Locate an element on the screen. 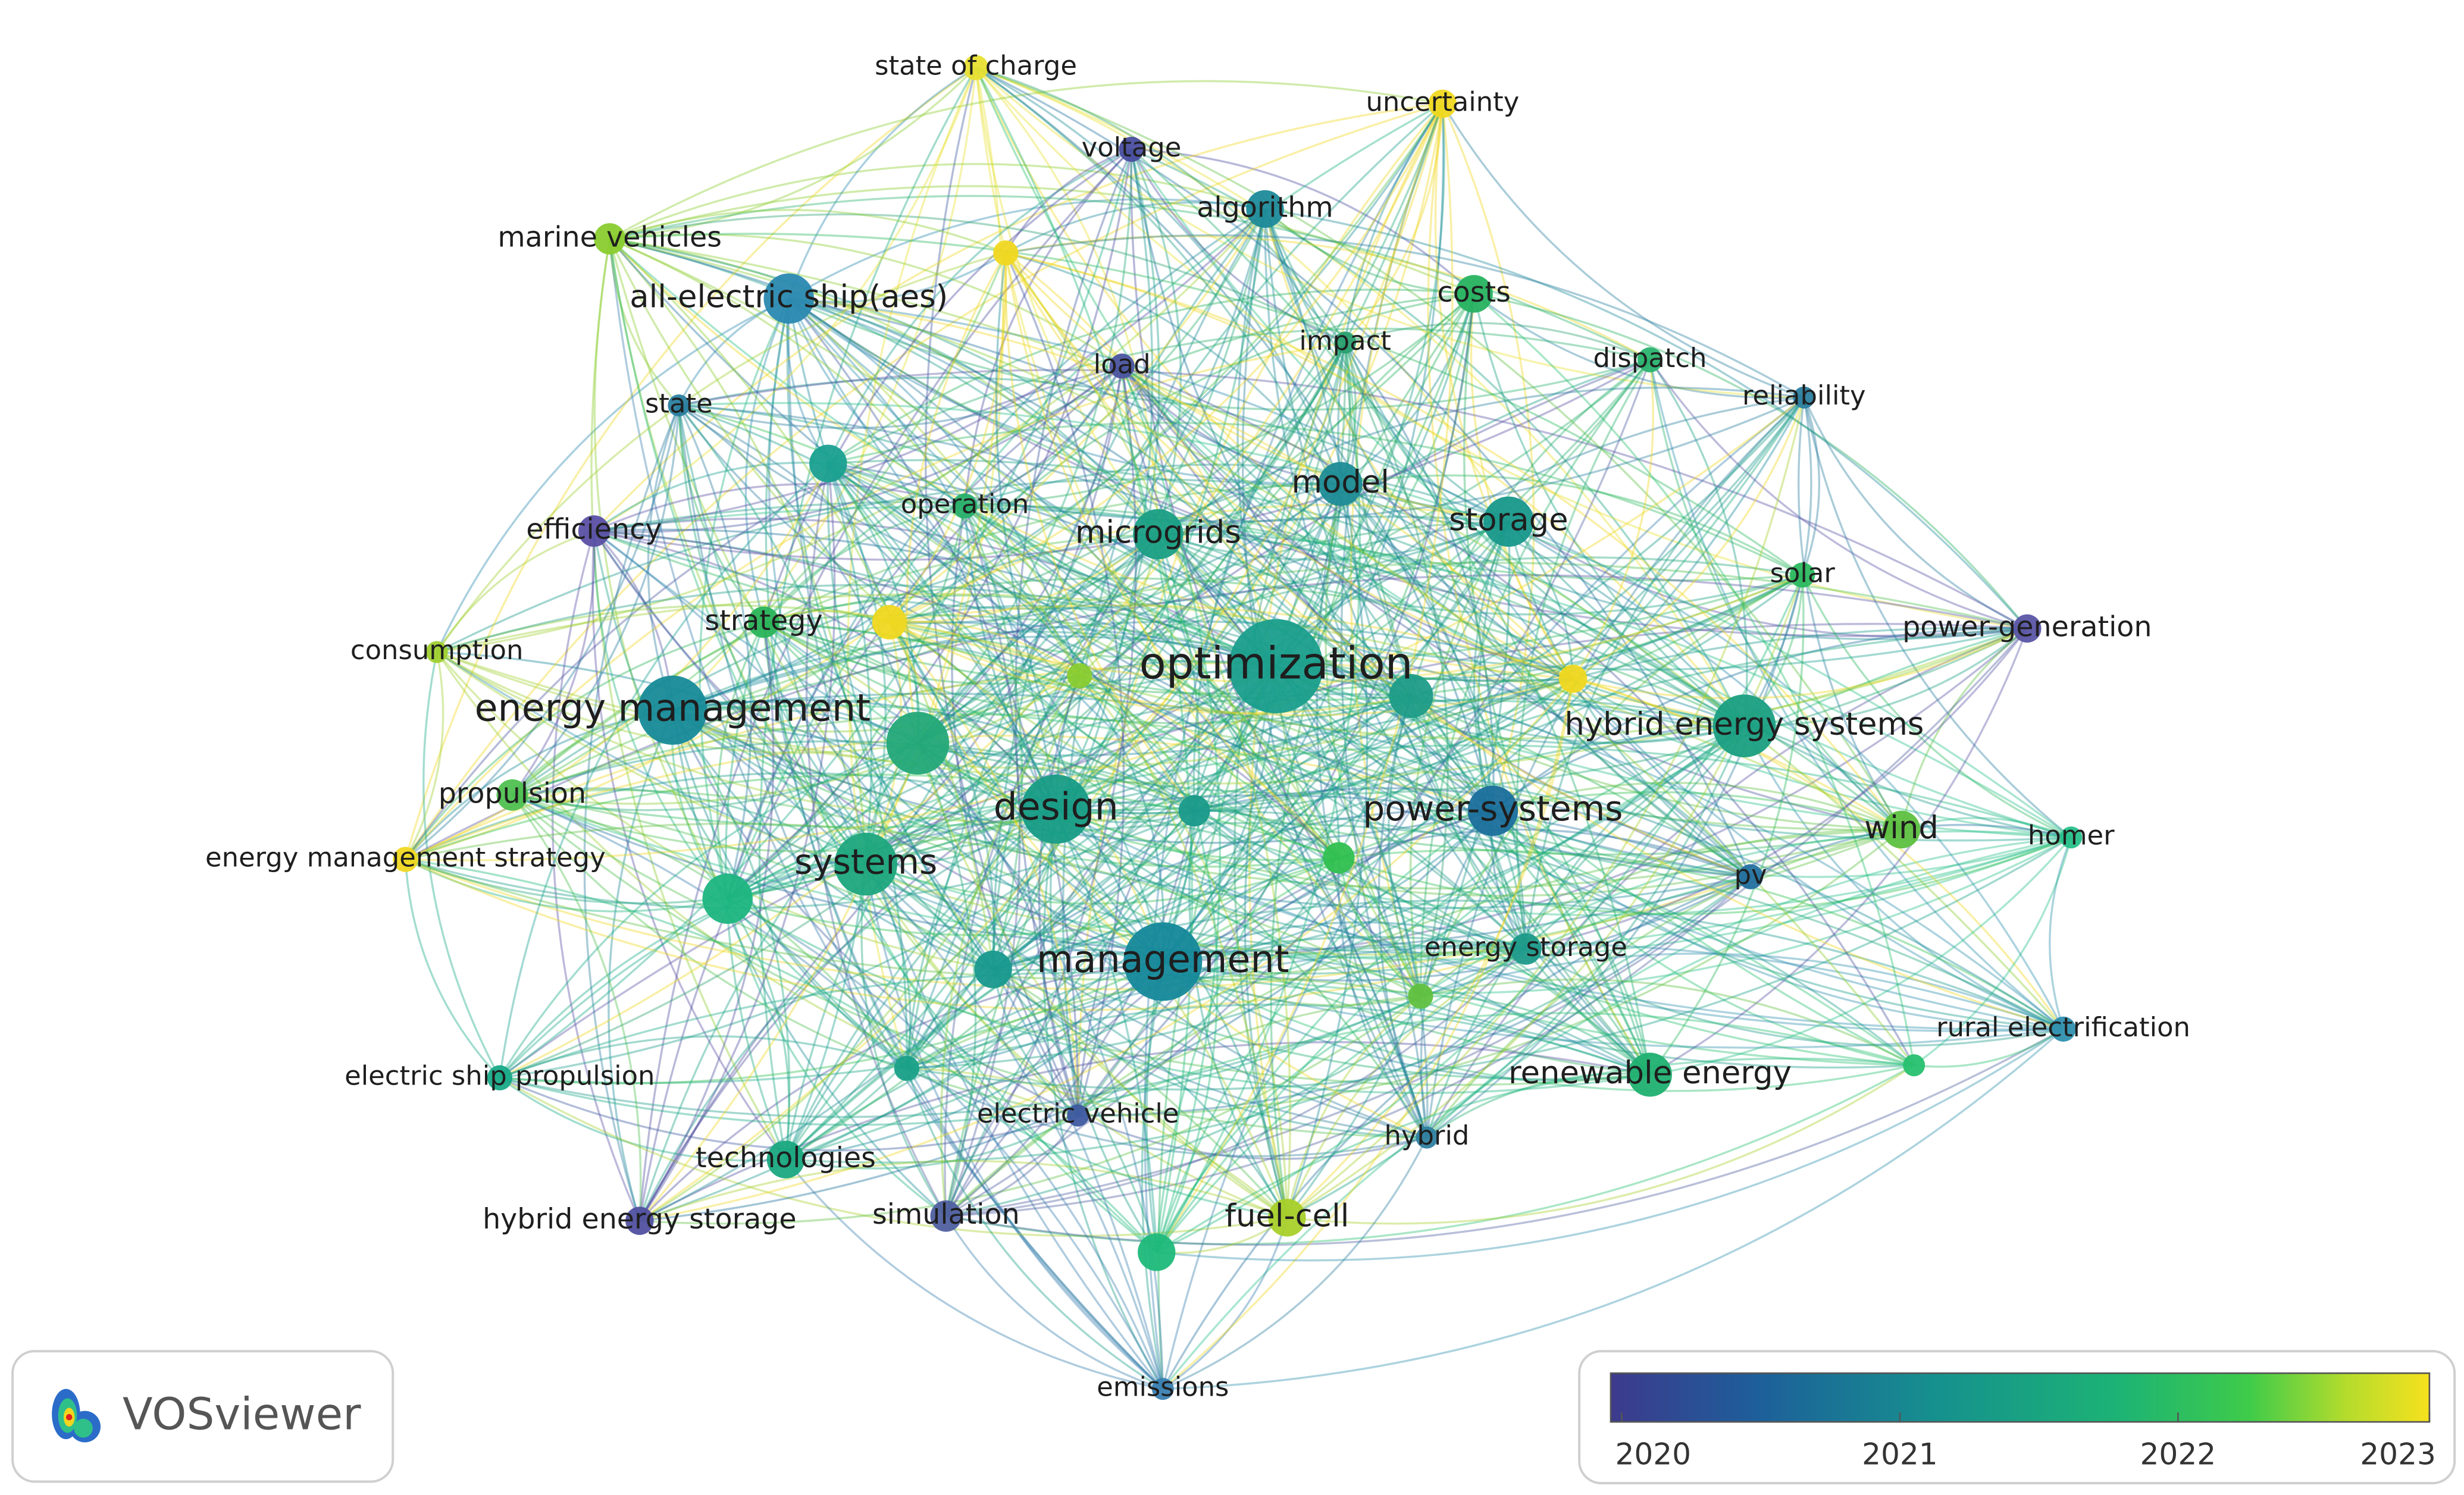 This screenshot has width=2464, height=1495. node-label: uncertainty is located at coordinates (1442, 101).